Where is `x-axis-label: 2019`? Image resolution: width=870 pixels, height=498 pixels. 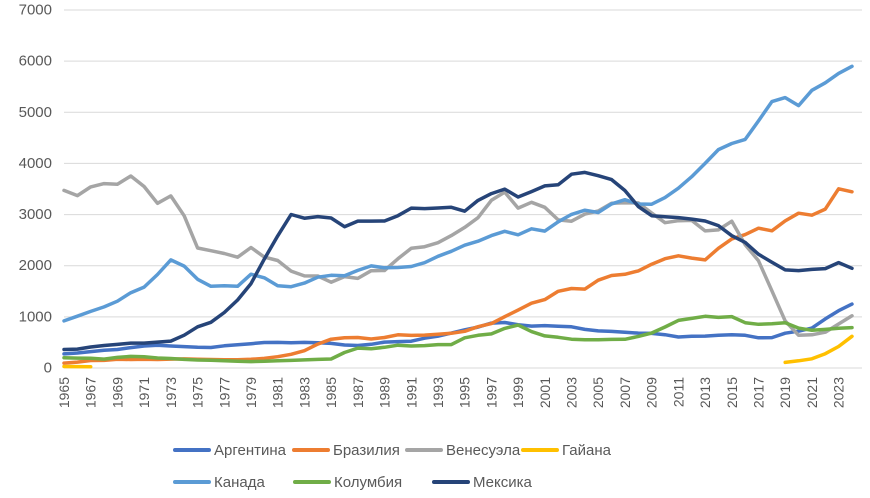
x-axis-label: 2019 is located at coordinates (785, 392).